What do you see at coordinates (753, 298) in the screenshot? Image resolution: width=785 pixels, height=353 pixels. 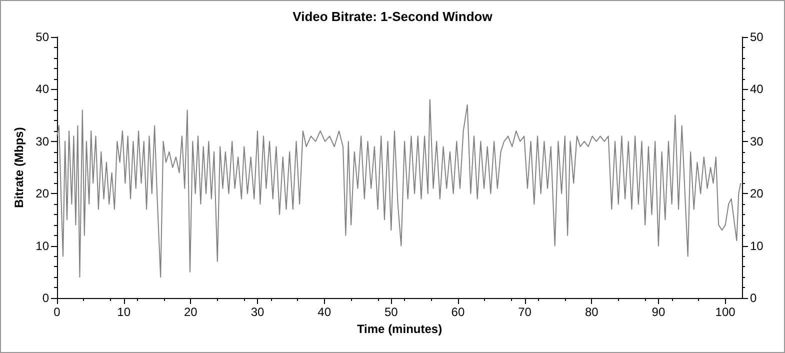 I see `y2-tick-label: 0` at bounding box center [753, 298].